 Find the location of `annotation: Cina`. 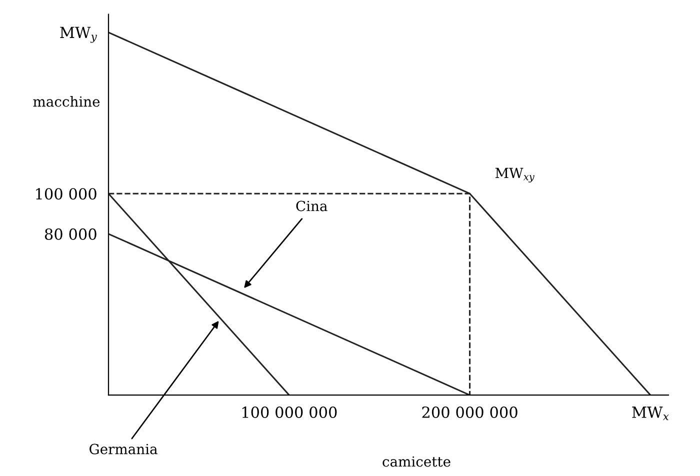

annotation: Cina is located at coordinates (312, 206).